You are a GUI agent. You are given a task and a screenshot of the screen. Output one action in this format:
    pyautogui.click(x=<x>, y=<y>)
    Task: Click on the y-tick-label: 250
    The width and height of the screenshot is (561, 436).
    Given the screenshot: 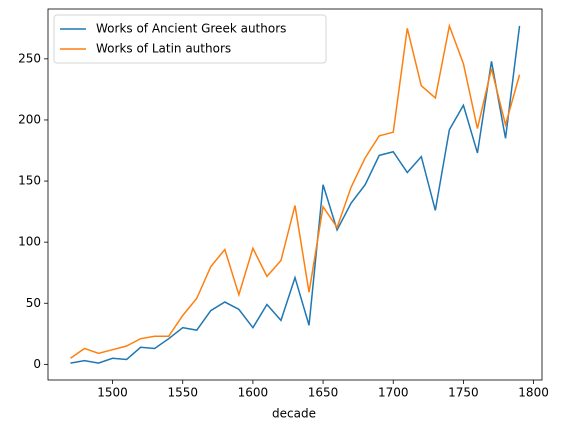 What is the action you would take?
    pyautogui.click(x=29, y=58)
    